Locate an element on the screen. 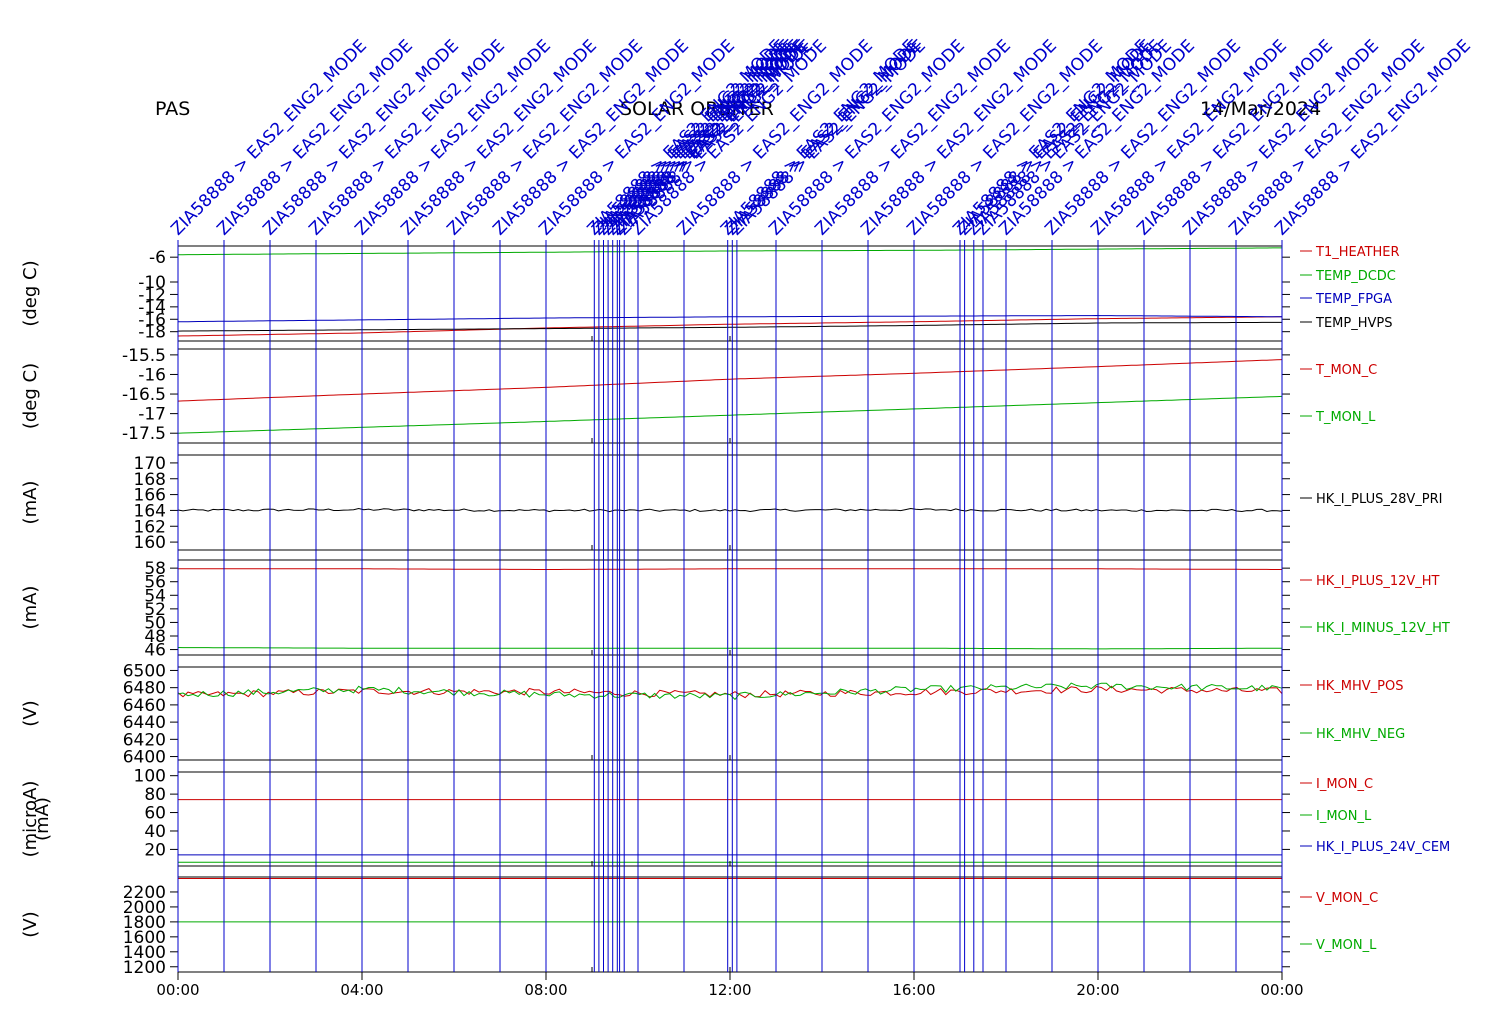 The image size is (1512, 1020). legend-label: HK_MHV_NEG is located at coordinates (1360, 734).